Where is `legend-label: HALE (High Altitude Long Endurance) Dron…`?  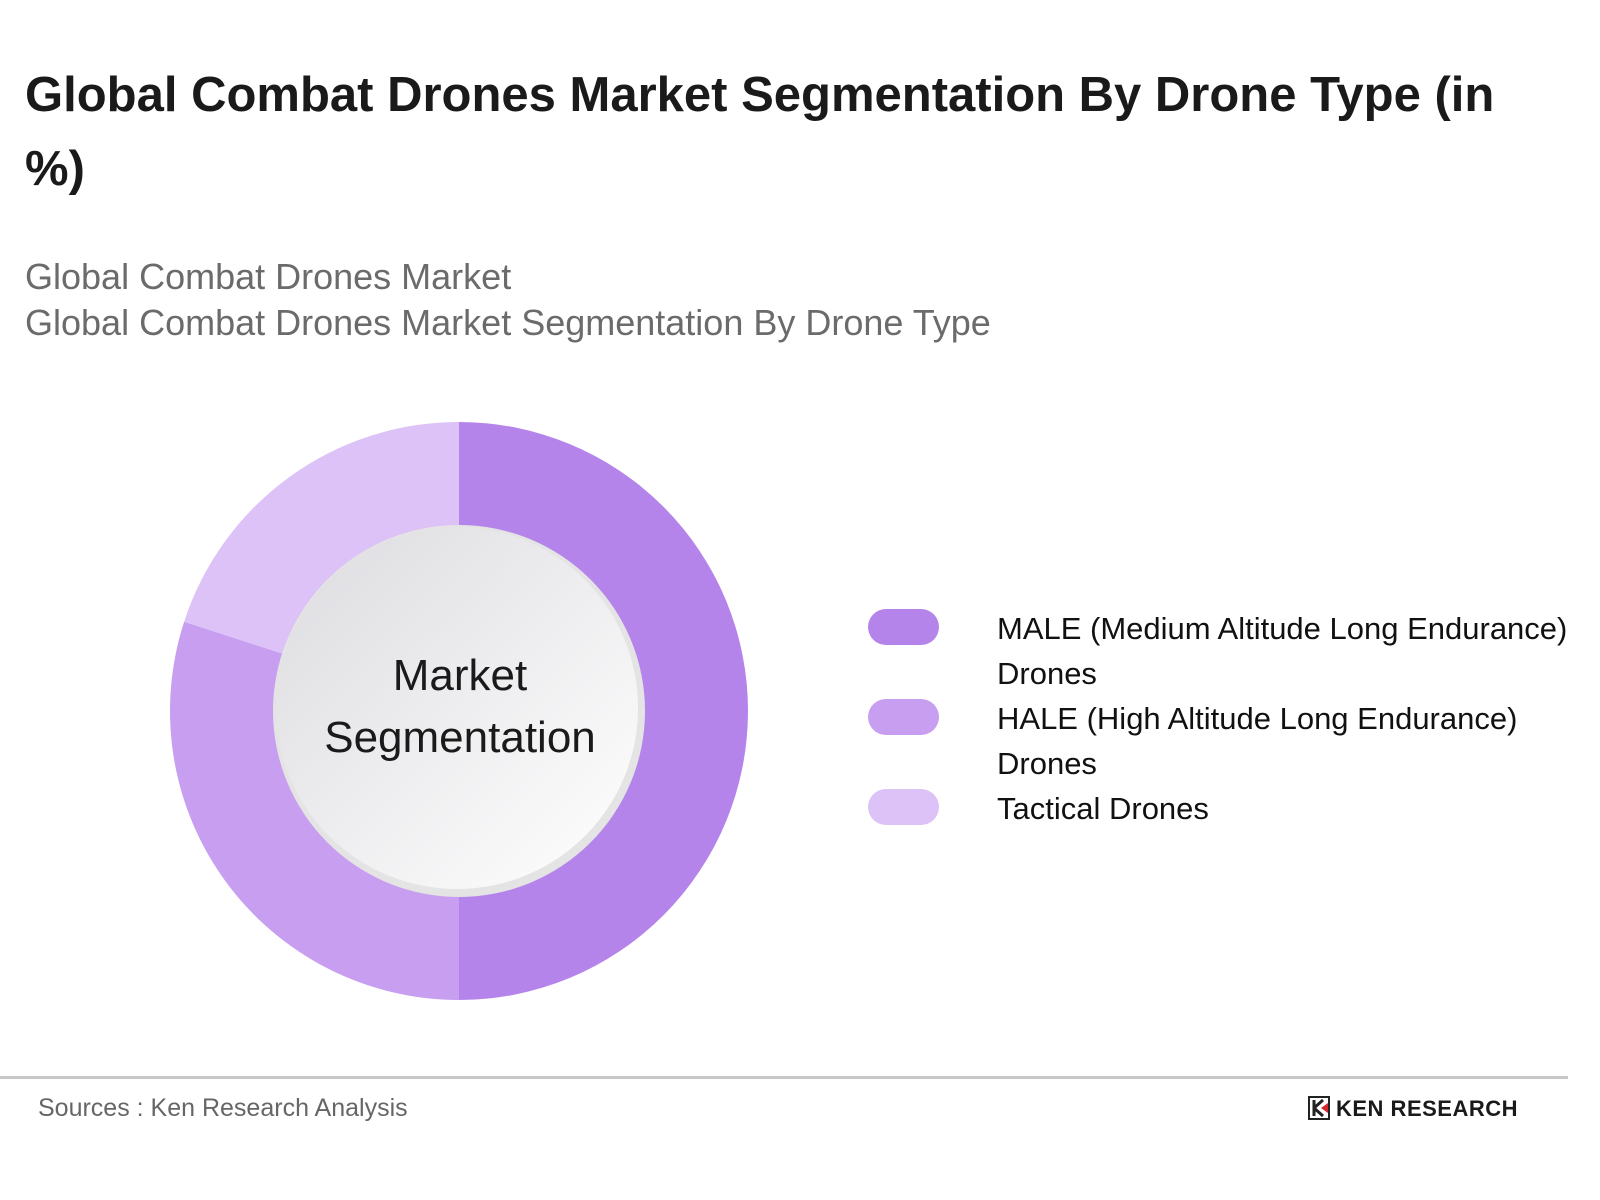 legend-label: HALE (High Altitude Long Endurance) Dron… is located at coordinates (1257, 741).